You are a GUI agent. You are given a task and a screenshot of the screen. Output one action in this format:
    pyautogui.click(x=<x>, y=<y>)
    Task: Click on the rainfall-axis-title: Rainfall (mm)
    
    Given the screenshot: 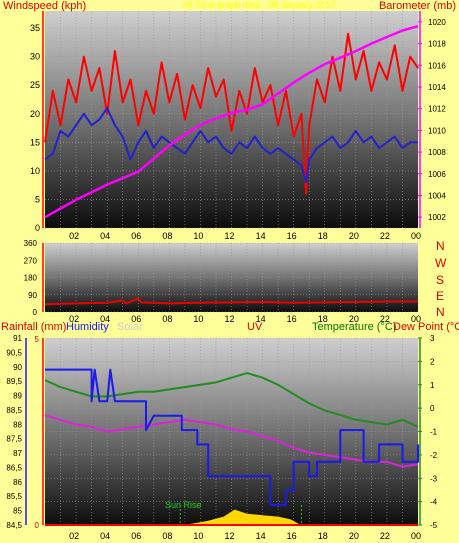 What is the action you would take?
    pyautogui.click(x=33, y=327)
    